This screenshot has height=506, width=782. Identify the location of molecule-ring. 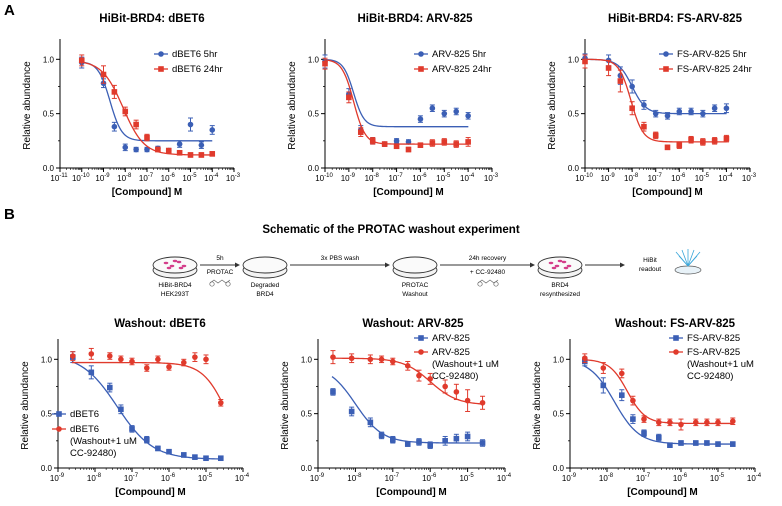
(496, 284).